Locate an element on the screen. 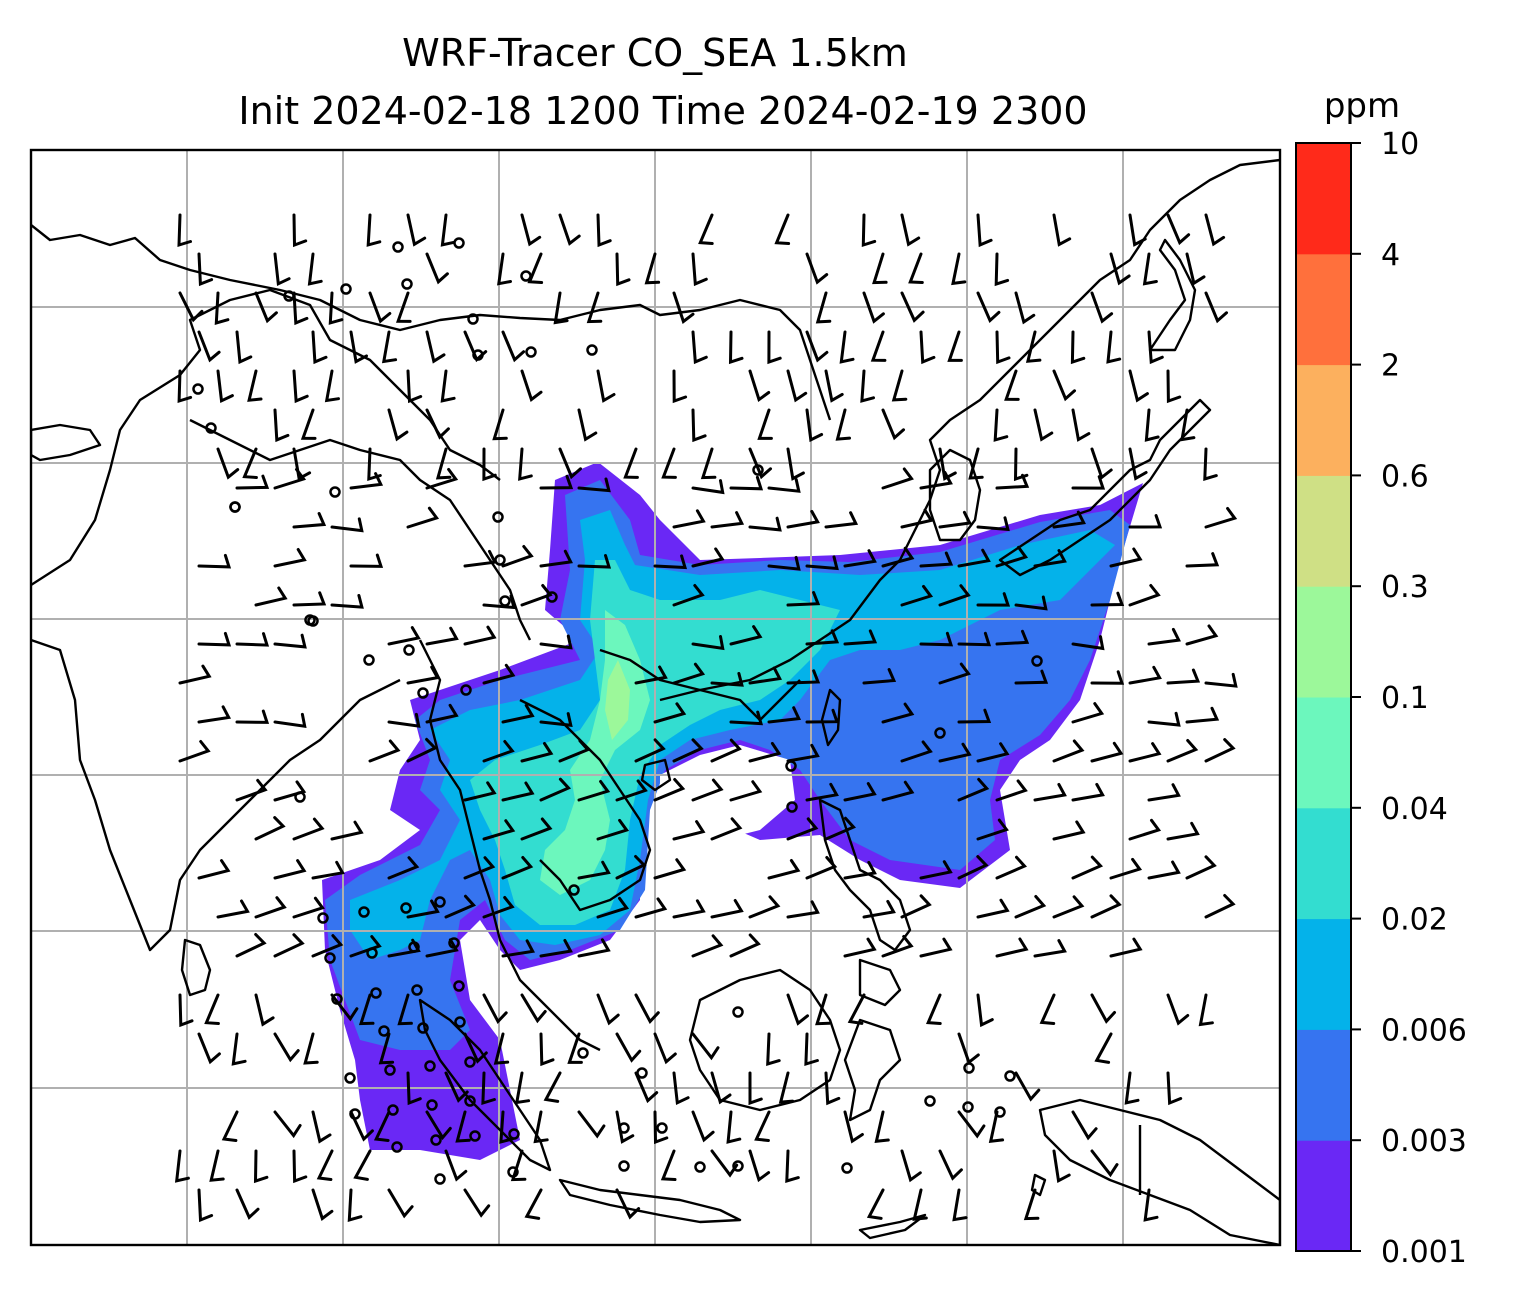 The height and width of the screenshot is (1306, 1528). coast-philippines is located at coordinates (865, 902).